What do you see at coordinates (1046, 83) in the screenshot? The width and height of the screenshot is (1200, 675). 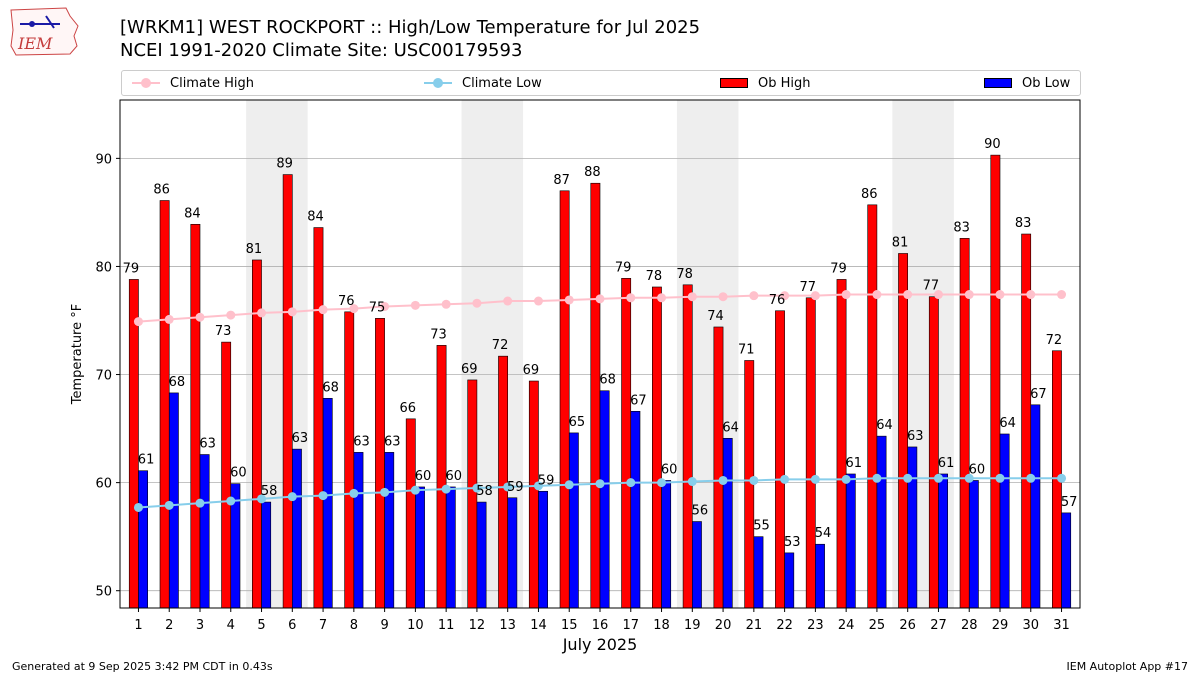 I see `legend-label: Ob Low` at bounding box center [1046, 83].